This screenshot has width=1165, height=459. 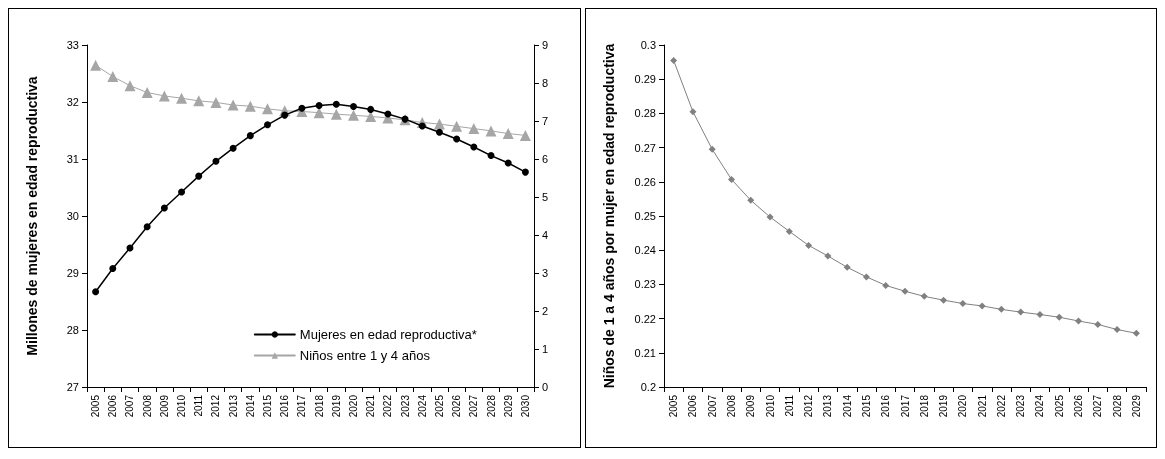 What do you see at coordinates (886, 406) in the screenshot?
I see `x-tick-label: 2016` at bounding box center [886, 406].